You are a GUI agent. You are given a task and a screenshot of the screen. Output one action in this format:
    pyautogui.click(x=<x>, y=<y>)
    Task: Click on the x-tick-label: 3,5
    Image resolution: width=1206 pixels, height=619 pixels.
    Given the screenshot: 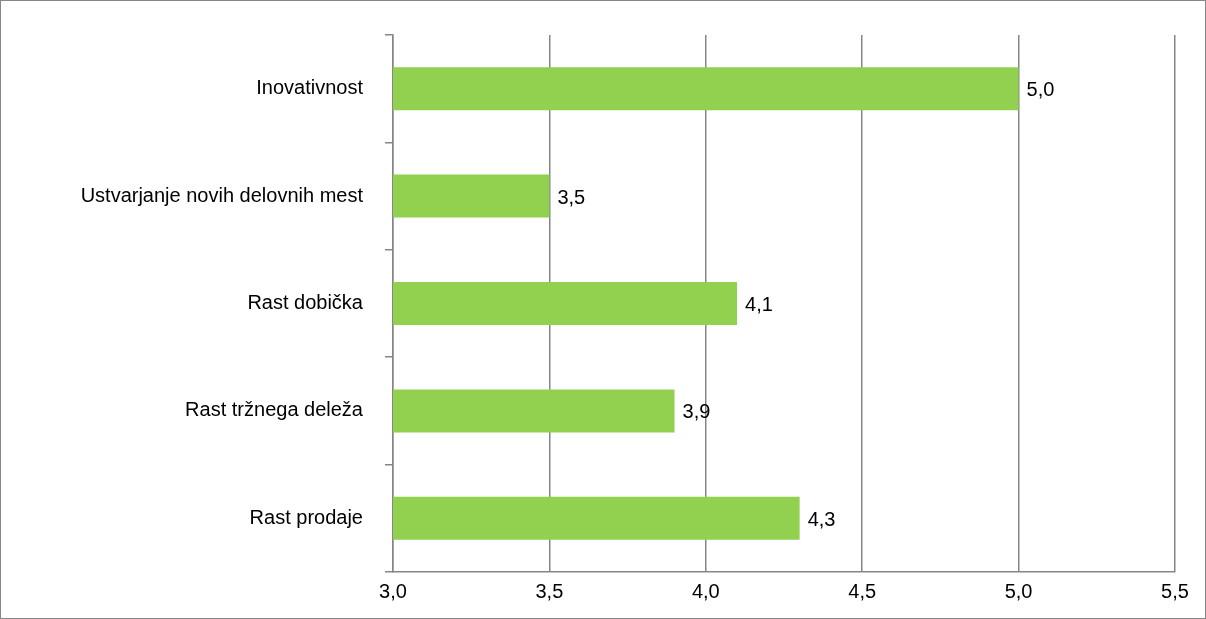 What is the action you would take?
    pyautogui.click(x=549, y=590)
    